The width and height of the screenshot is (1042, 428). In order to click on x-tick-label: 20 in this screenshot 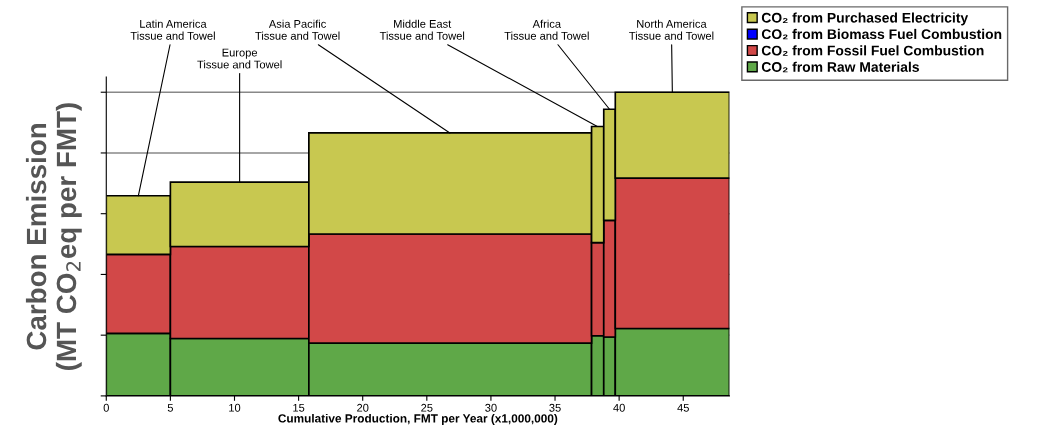, I will do `click(363, 407)`.